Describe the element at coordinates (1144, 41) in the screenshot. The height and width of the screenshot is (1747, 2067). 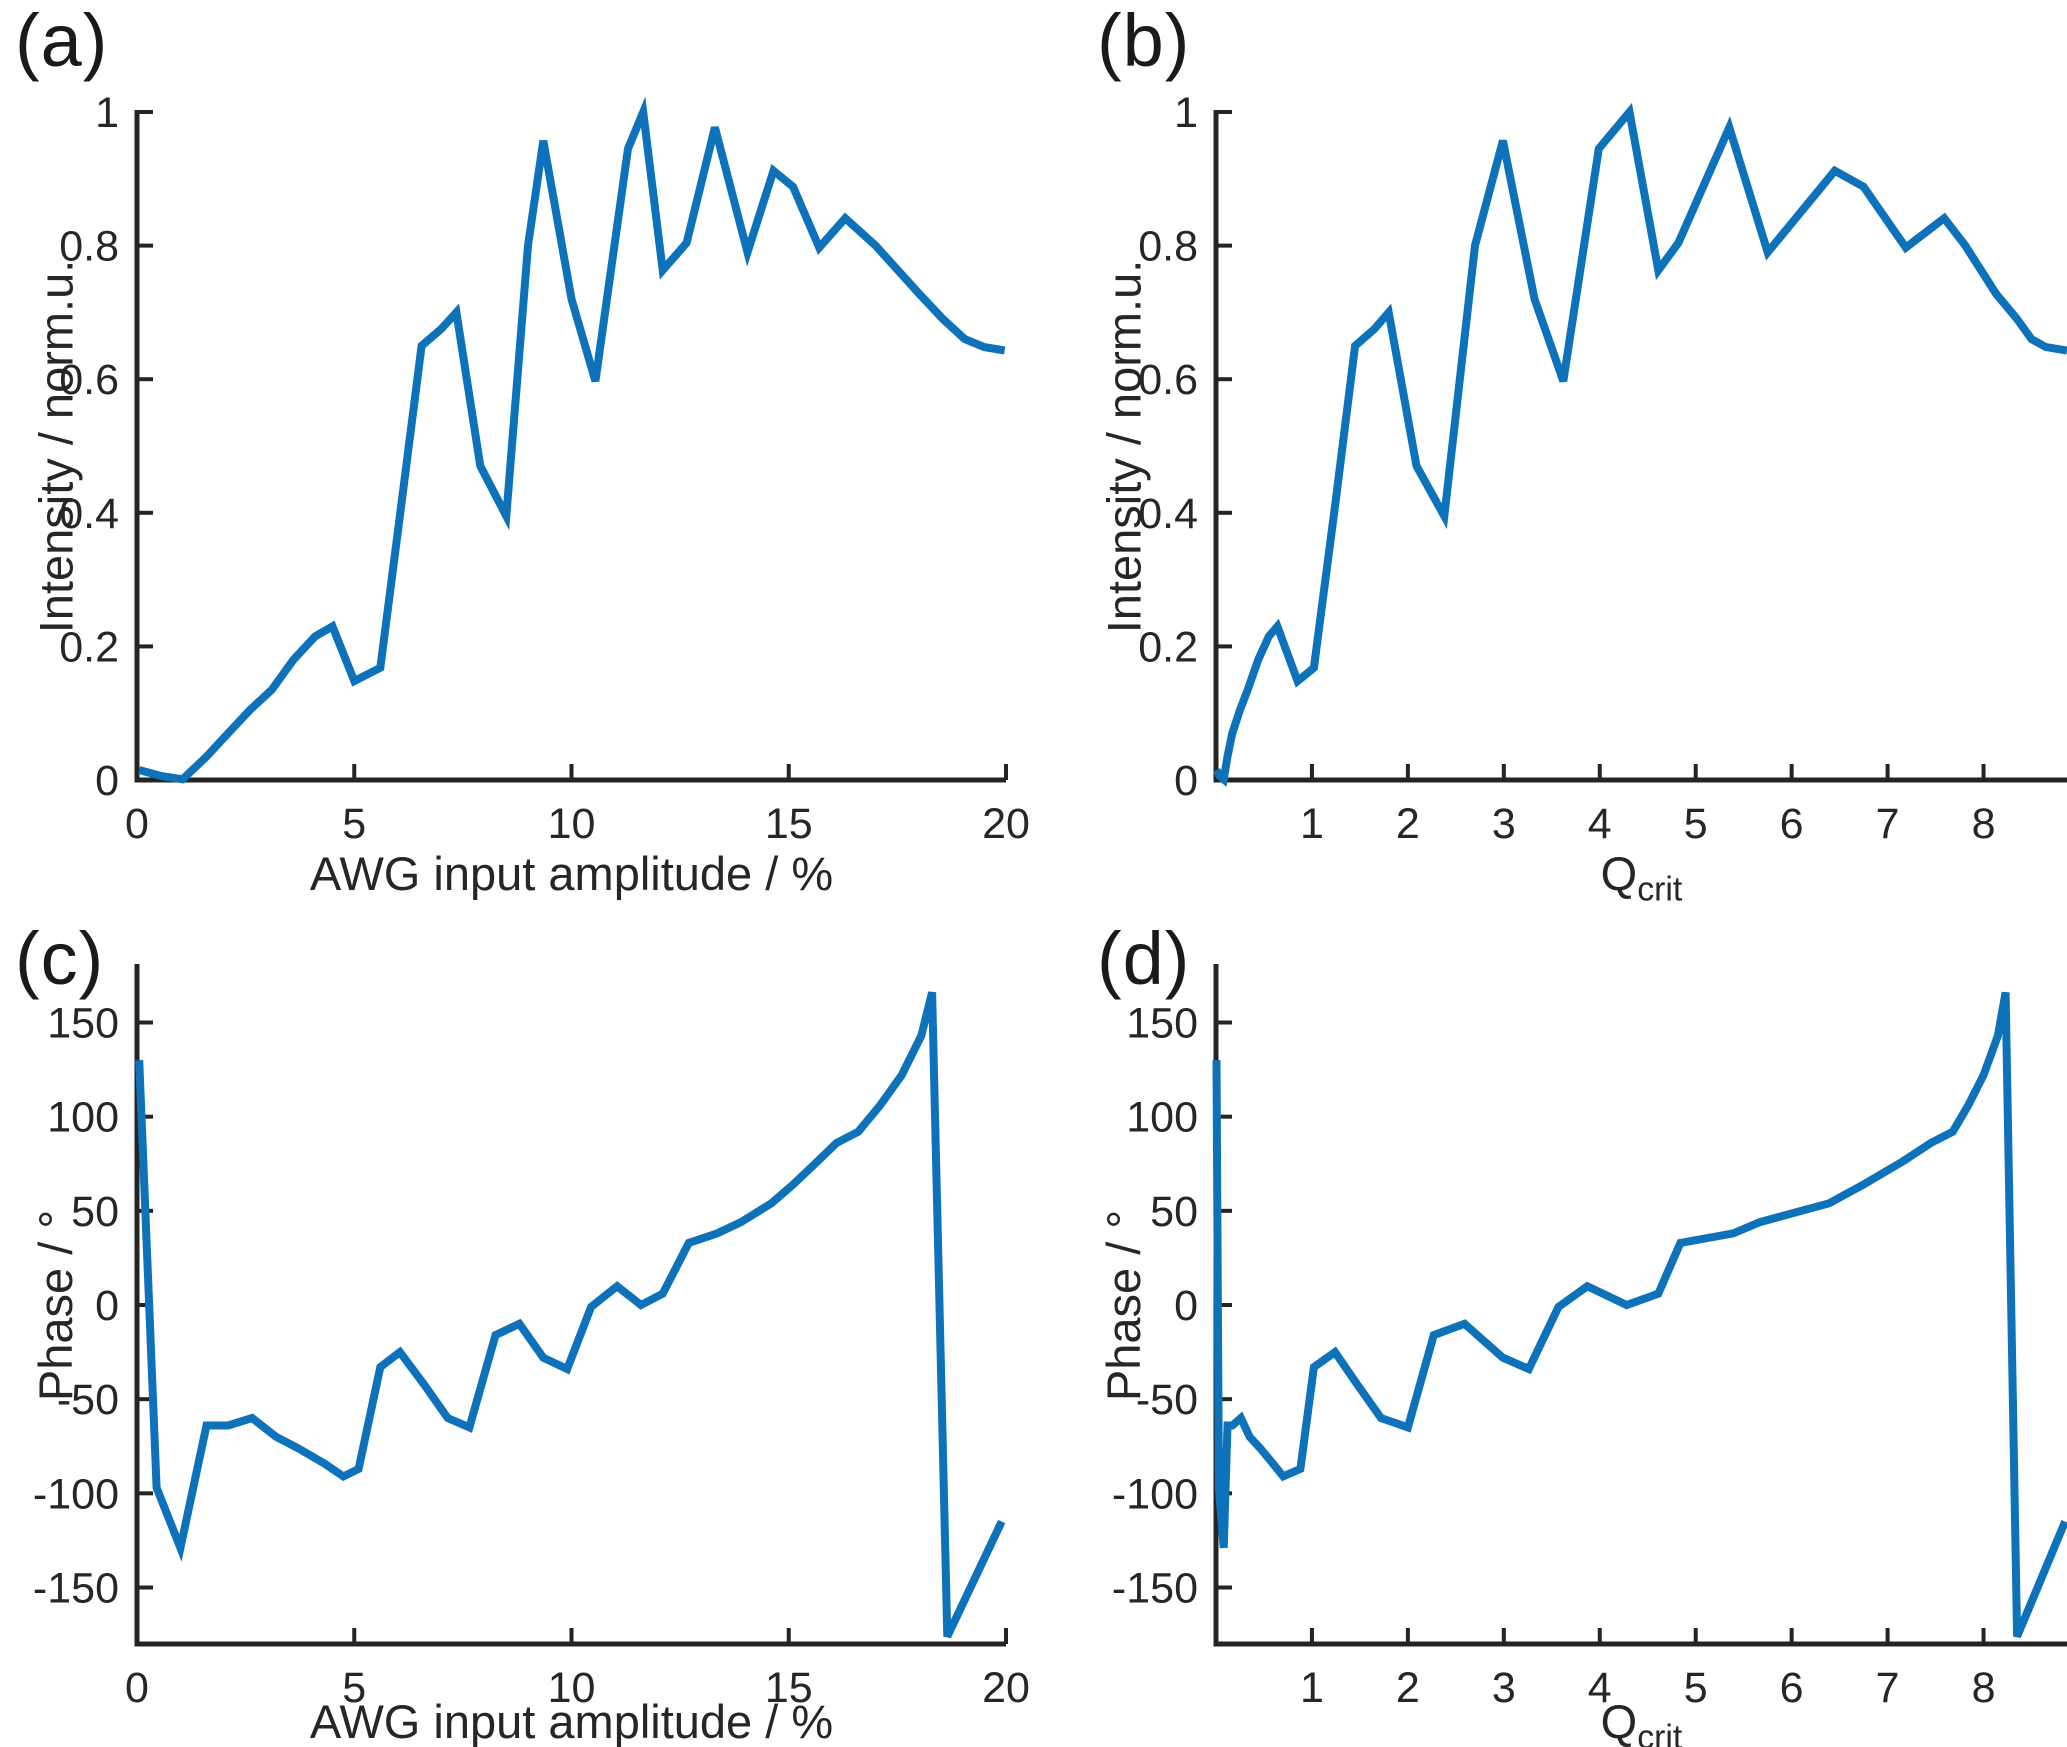
I see `panel-label-b: (b)` at that location.